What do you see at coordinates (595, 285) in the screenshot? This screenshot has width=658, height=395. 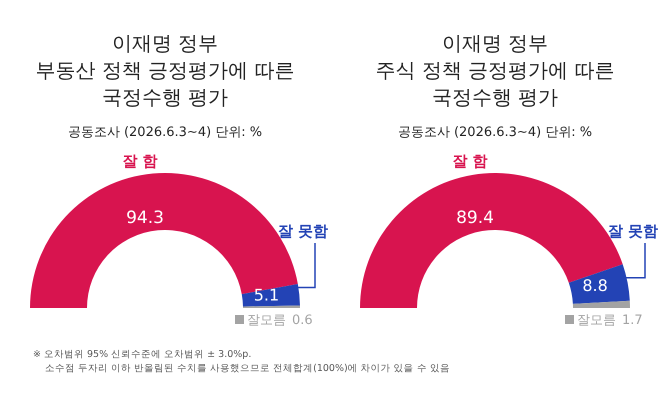 I see `data-label: 8.8` at bounding box center [595, 285].